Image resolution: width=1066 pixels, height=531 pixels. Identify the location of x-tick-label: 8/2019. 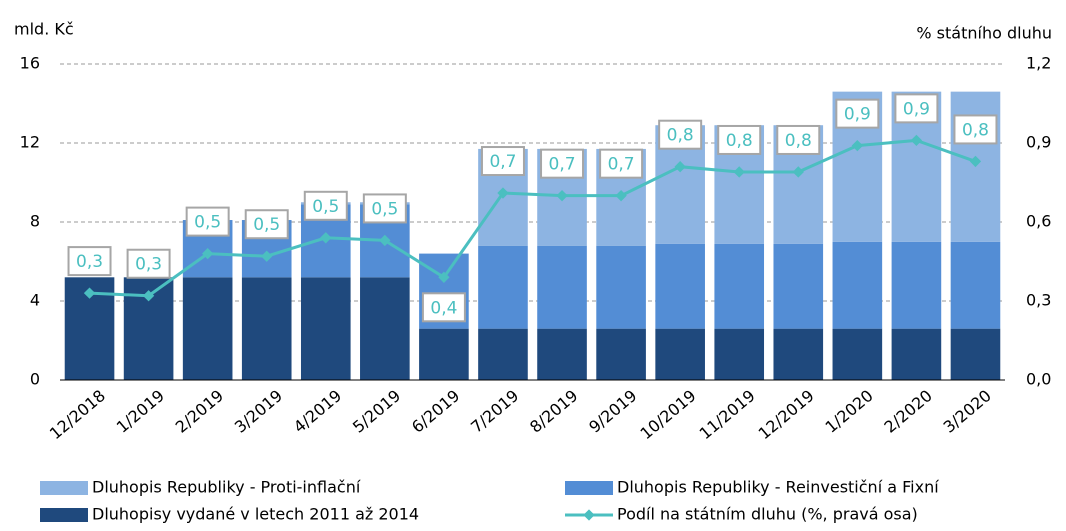
(553, 411).